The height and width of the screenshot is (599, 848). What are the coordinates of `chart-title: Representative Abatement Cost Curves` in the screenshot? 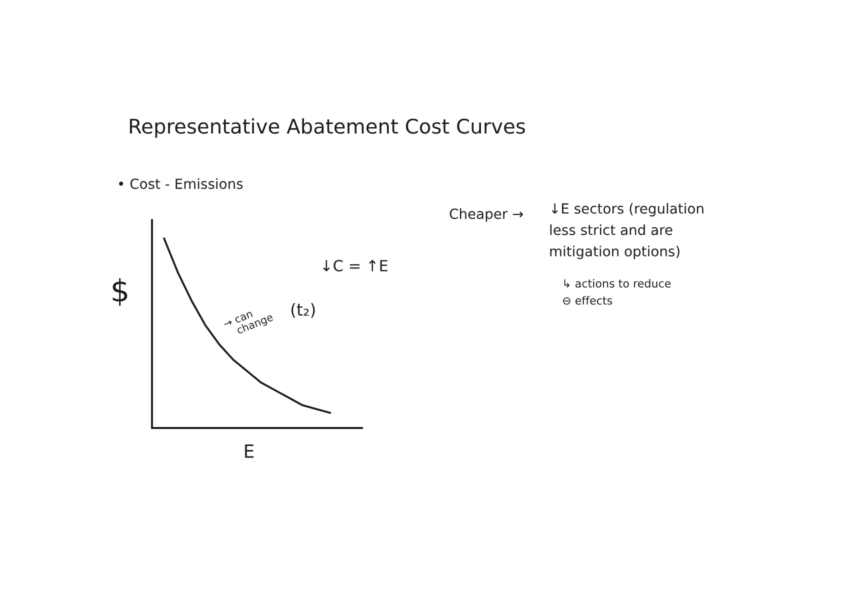 It's located at (327, 128).